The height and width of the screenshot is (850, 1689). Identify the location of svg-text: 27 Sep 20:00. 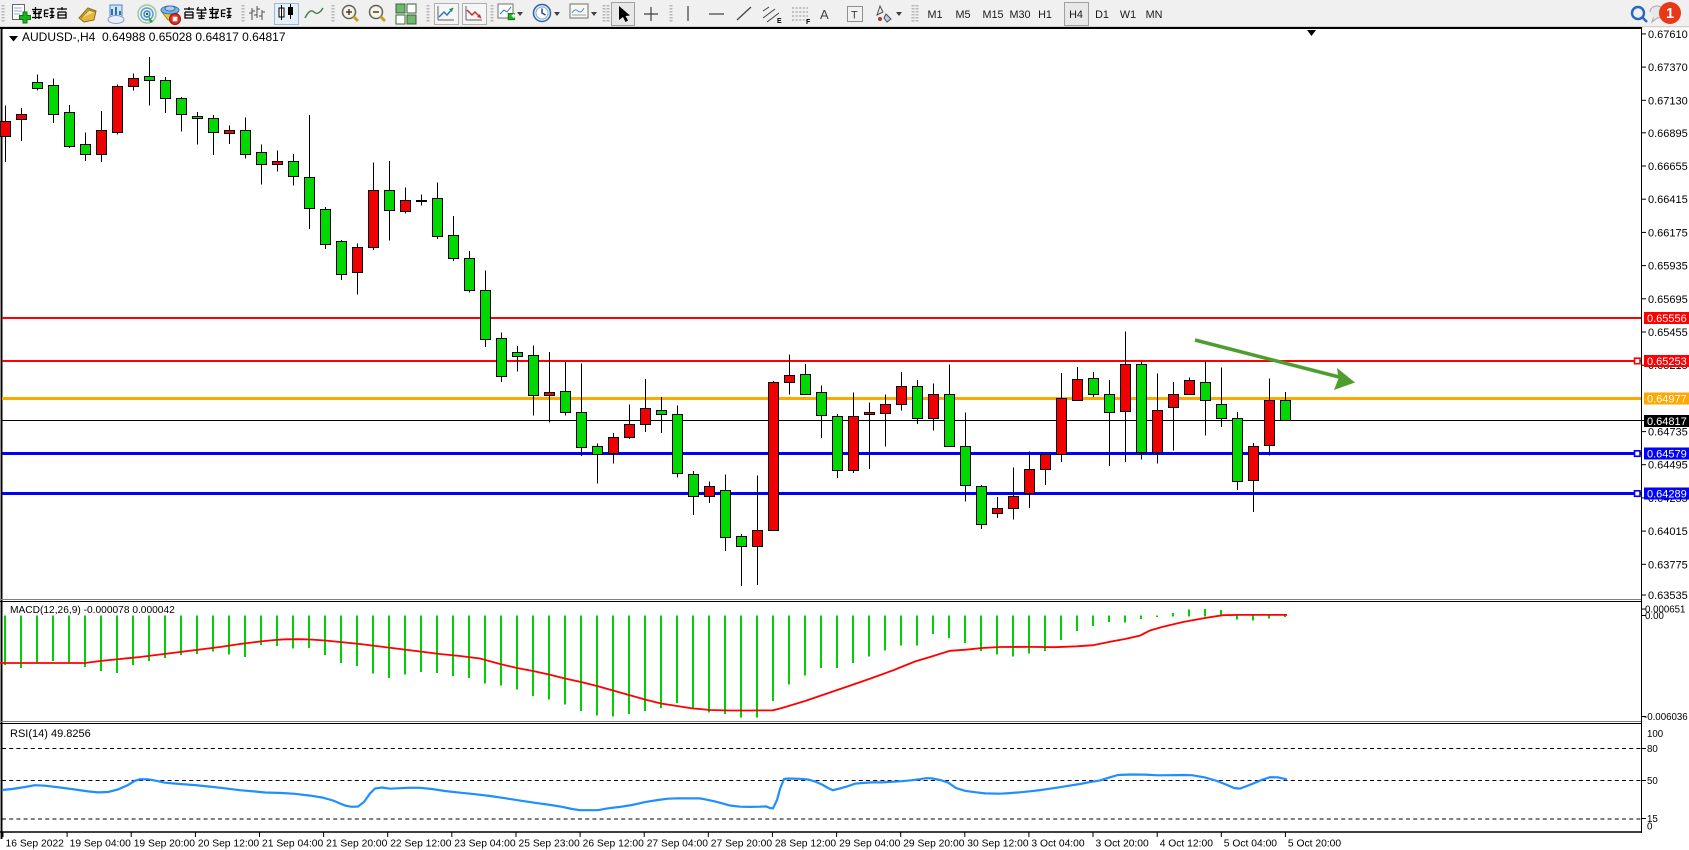
(742, 844).